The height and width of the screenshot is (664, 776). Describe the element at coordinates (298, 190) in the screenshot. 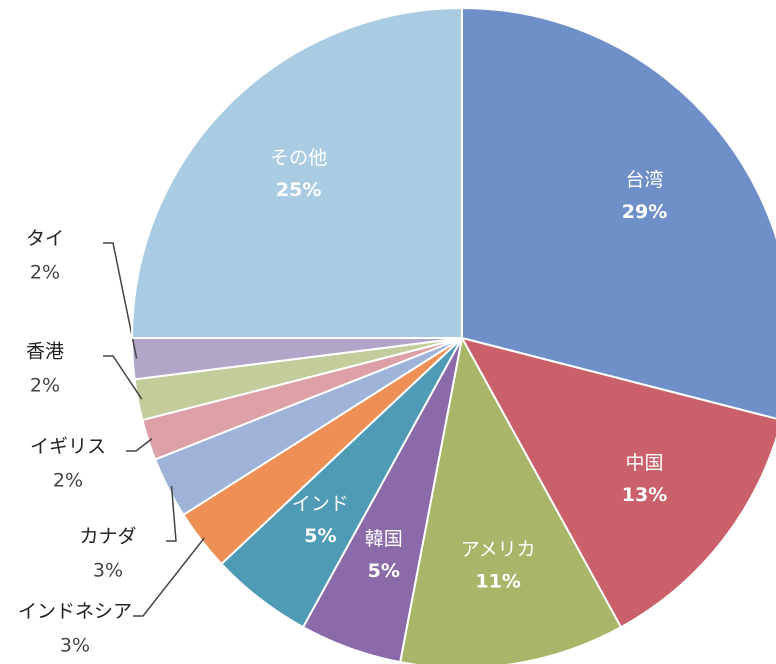

I see `slice-value-label: 25%` at that location.